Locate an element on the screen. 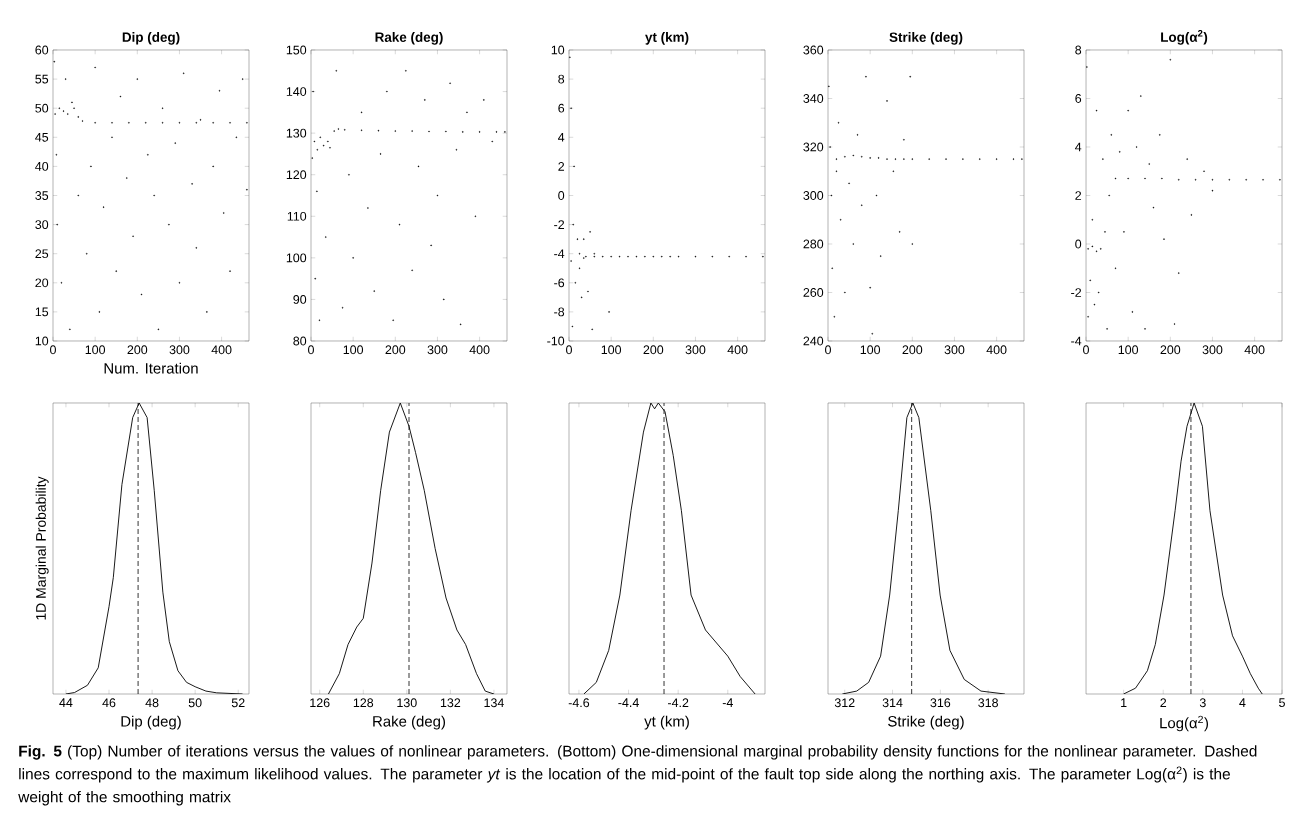 The width and height of the screenshot is (1293, 830). y-tick-label: 110 is located at coordinates (297, 216).